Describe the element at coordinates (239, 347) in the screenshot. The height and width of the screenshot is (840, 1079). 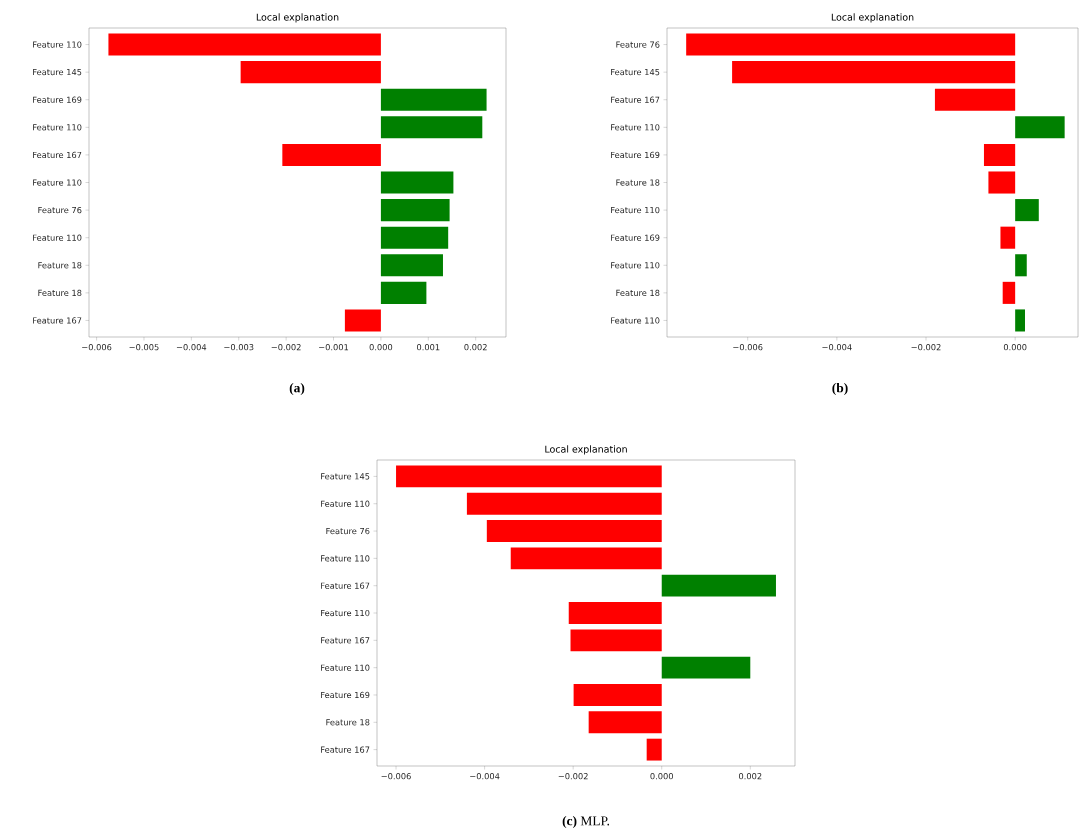
I see `x-tick-label: −0.003` at that location.